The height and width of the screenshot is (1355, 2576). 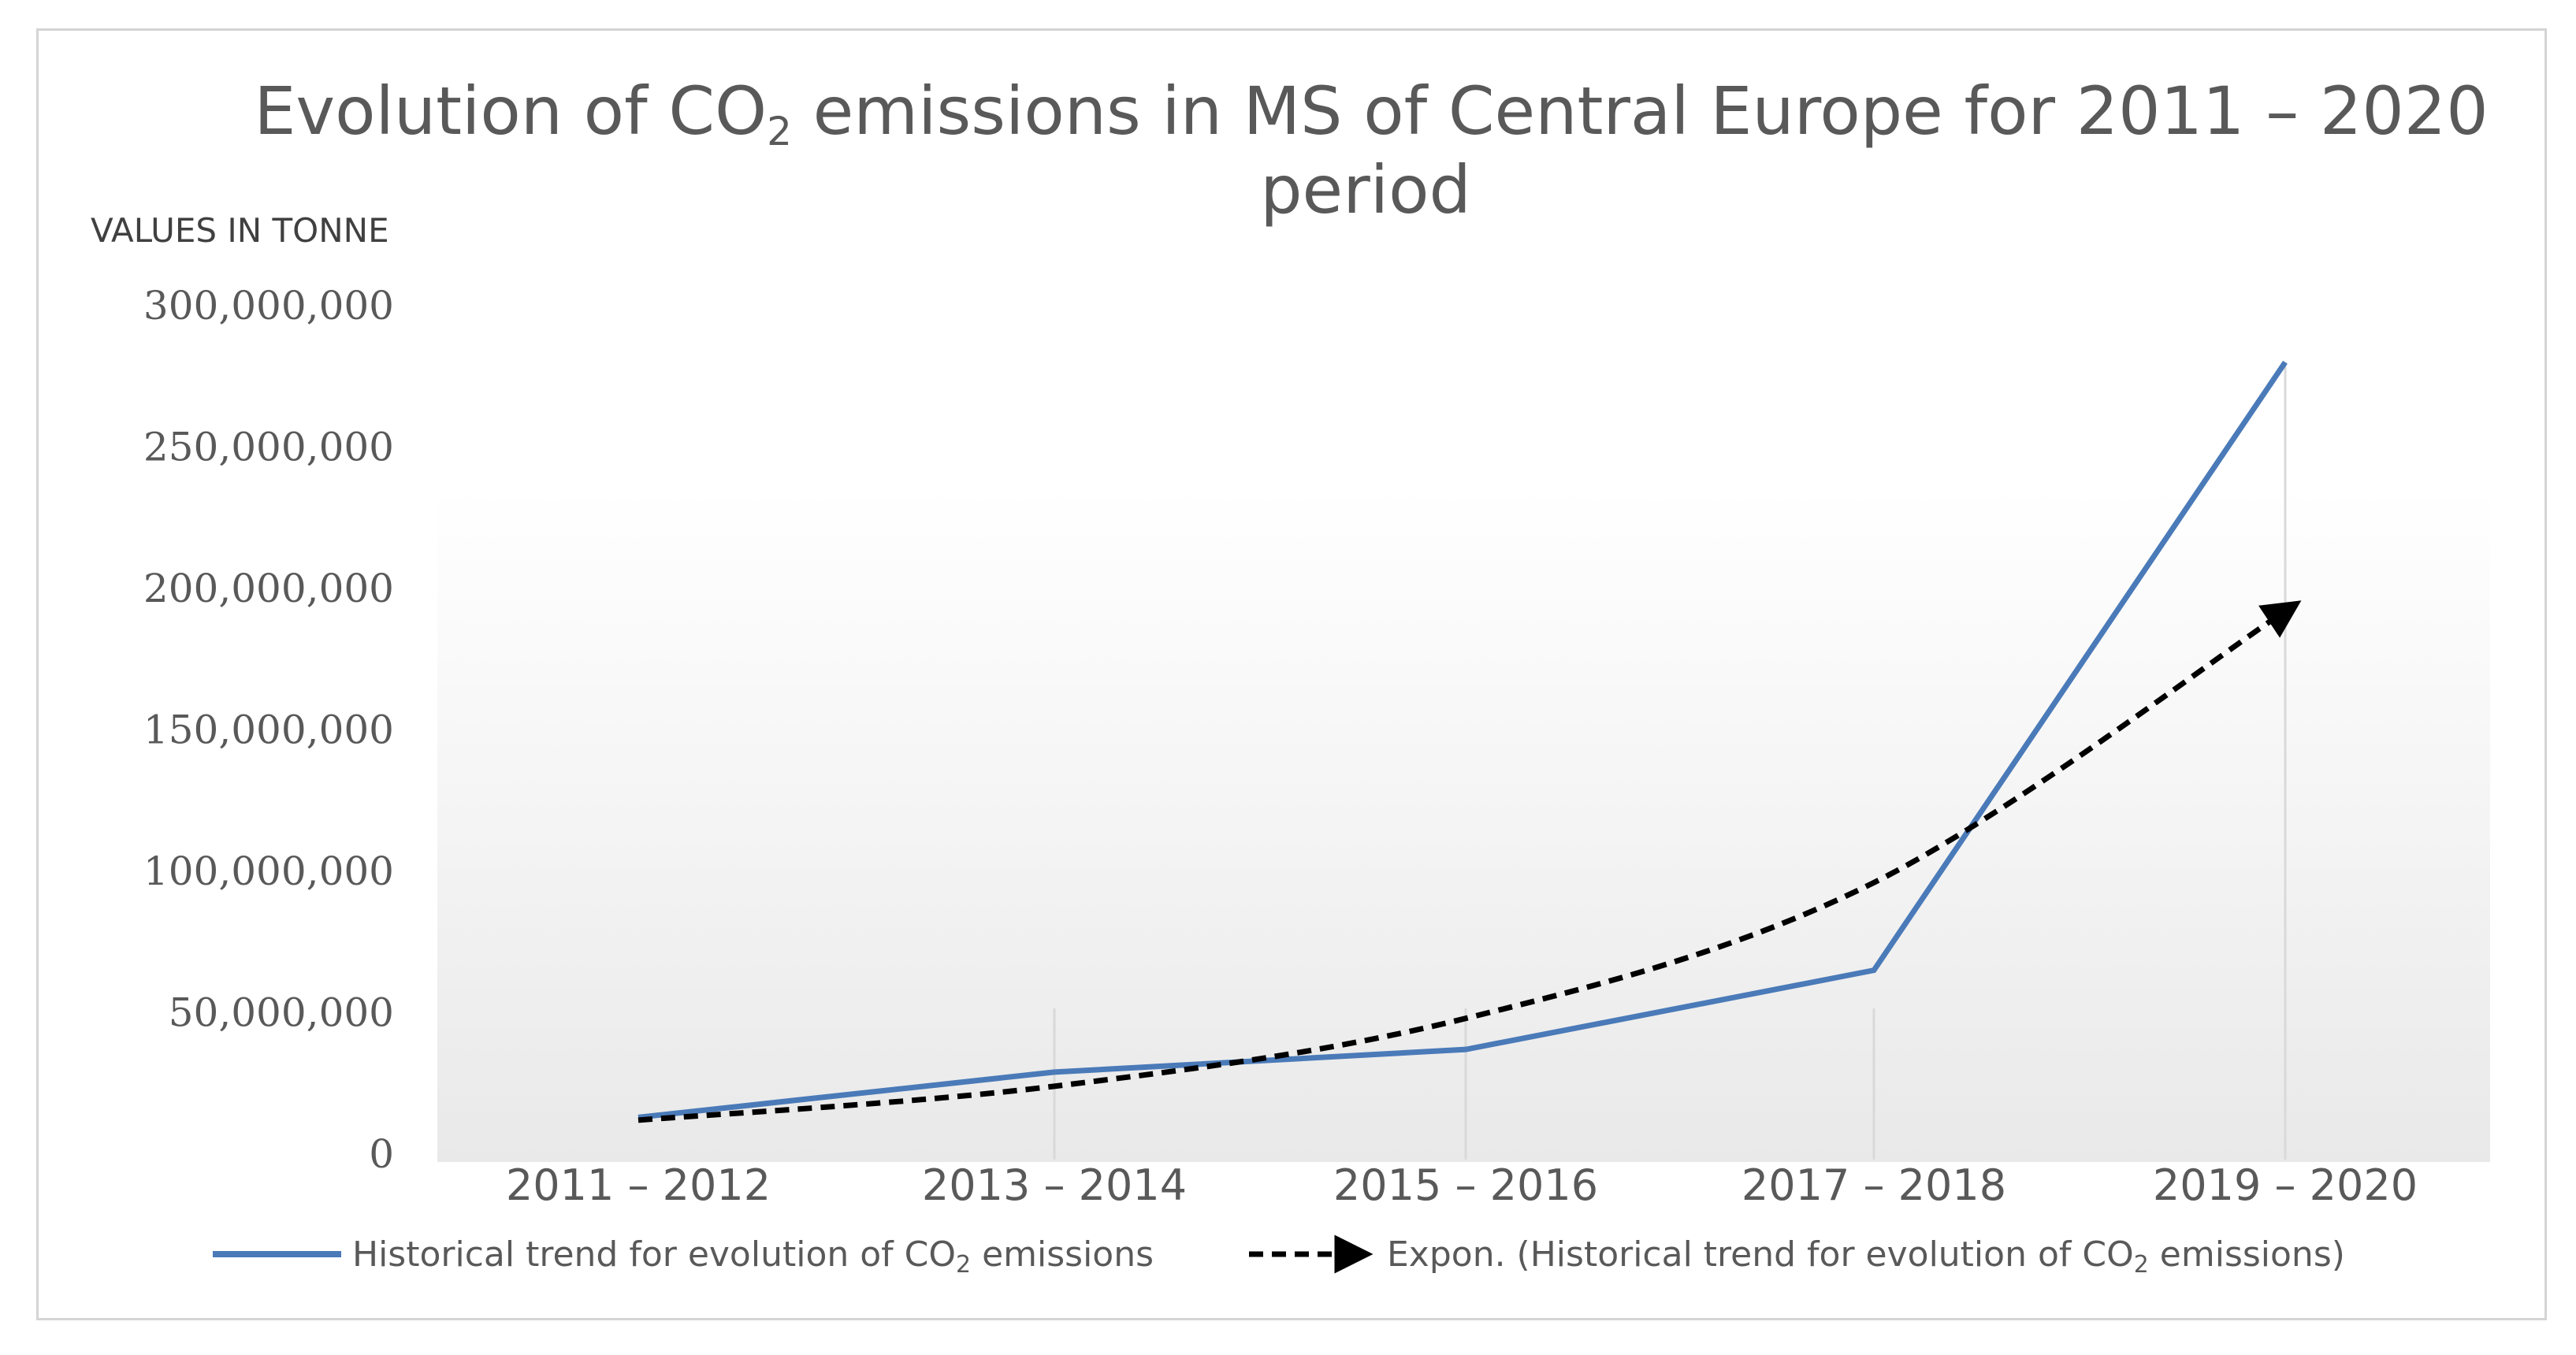 I want to click on y-tick-label: 300,000,000, so click(x=268, y=306).